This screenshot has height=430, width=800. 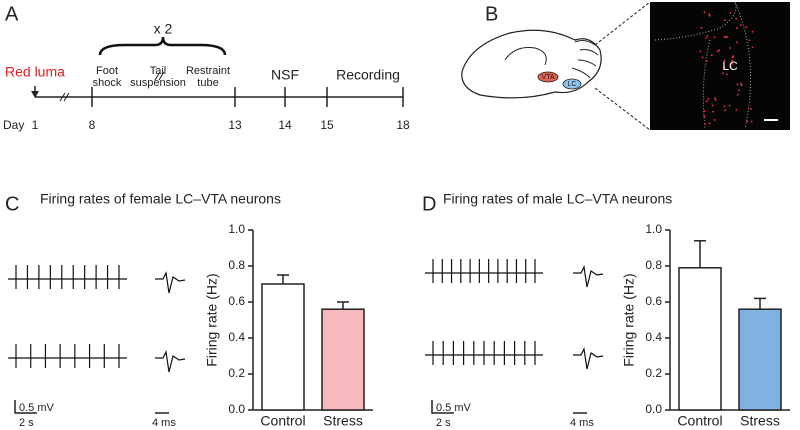 I want to click on repeat-label: x 2, so click(x=163, y=29).